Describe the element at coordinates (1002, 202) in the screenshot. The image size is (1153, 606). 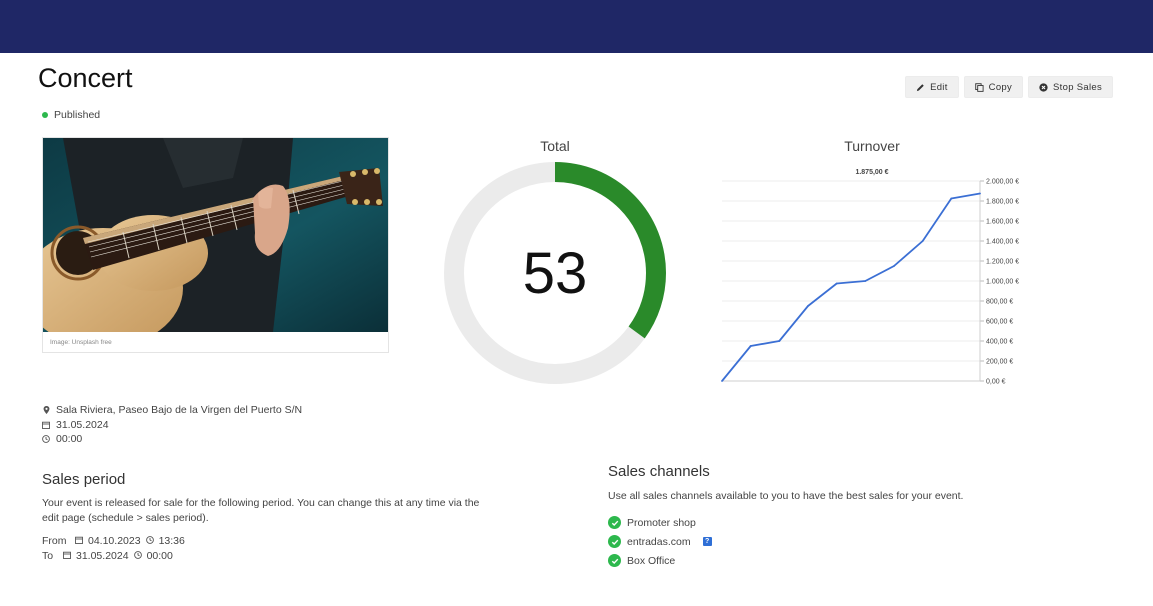
I see `y-tick-label: 1.800,00 €` at that location.